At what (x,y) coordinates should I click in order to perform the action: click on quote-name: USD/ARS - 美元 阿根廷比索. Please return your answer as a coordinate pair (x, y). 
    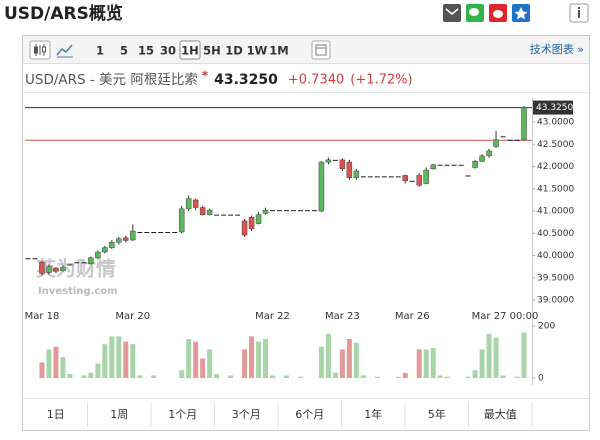
    Looking at the image, I should click on (111, 80).